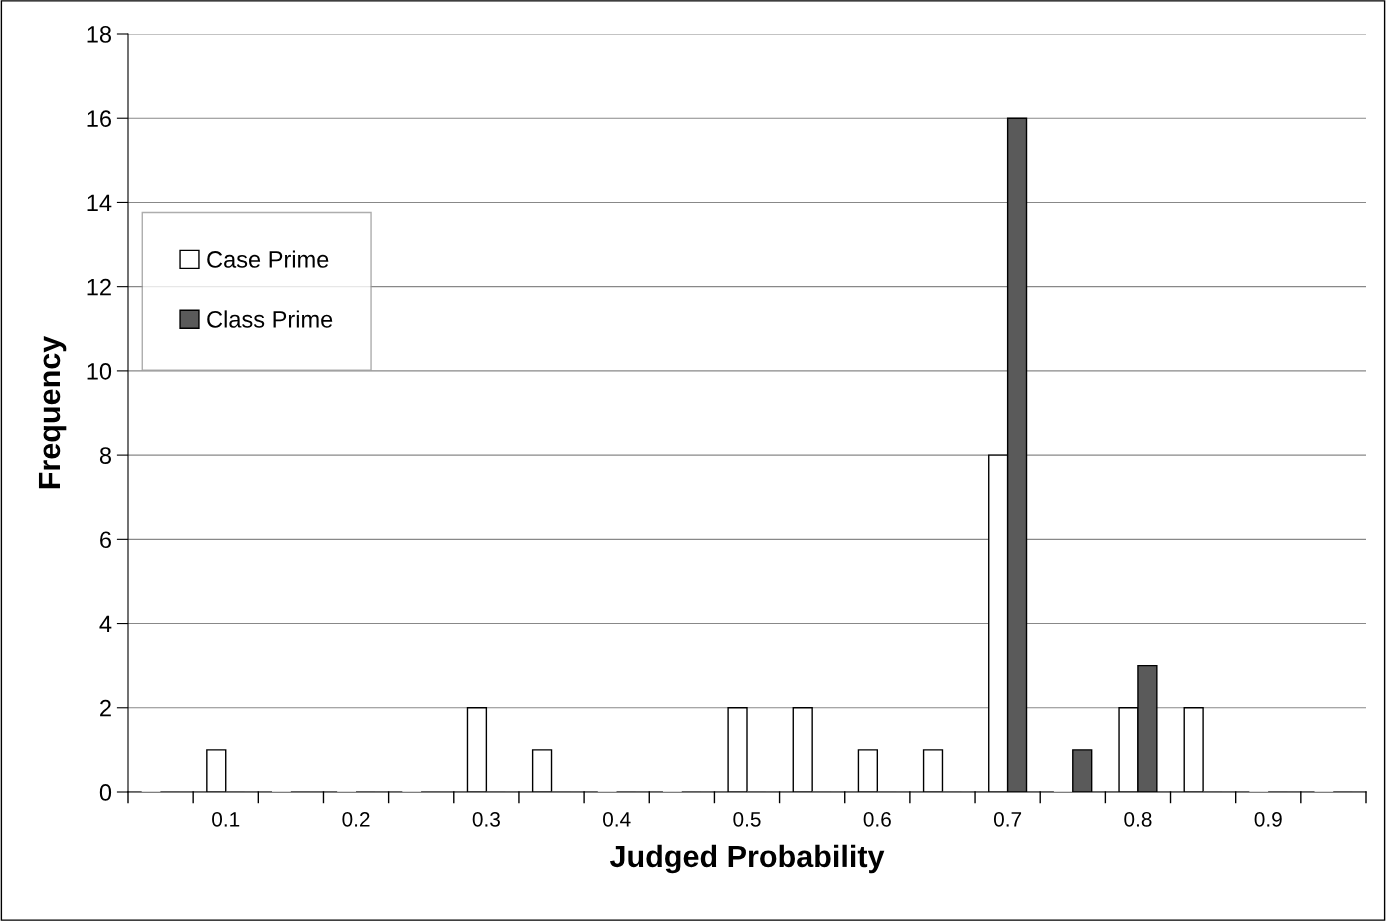 The image size is (1386, 921). I want to click on legend-label: Class Prime, so click(270, 319).